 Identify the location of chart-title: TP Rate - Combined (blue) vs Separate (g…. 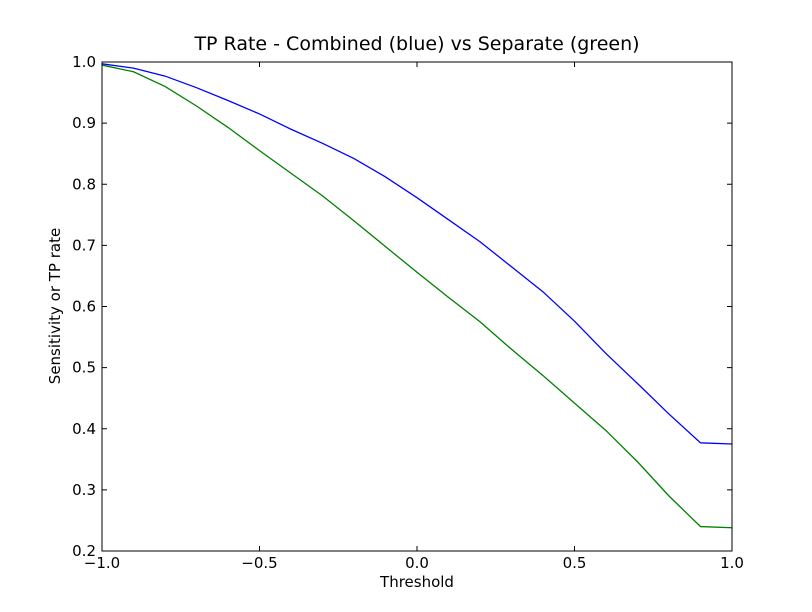
(416, 44).